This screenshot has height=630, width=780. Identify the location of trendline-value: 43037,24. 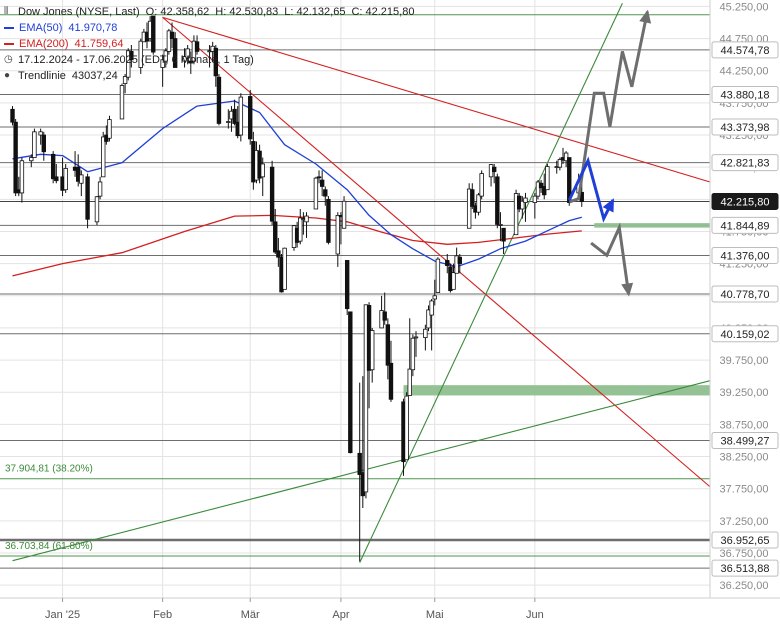
(94, 76).